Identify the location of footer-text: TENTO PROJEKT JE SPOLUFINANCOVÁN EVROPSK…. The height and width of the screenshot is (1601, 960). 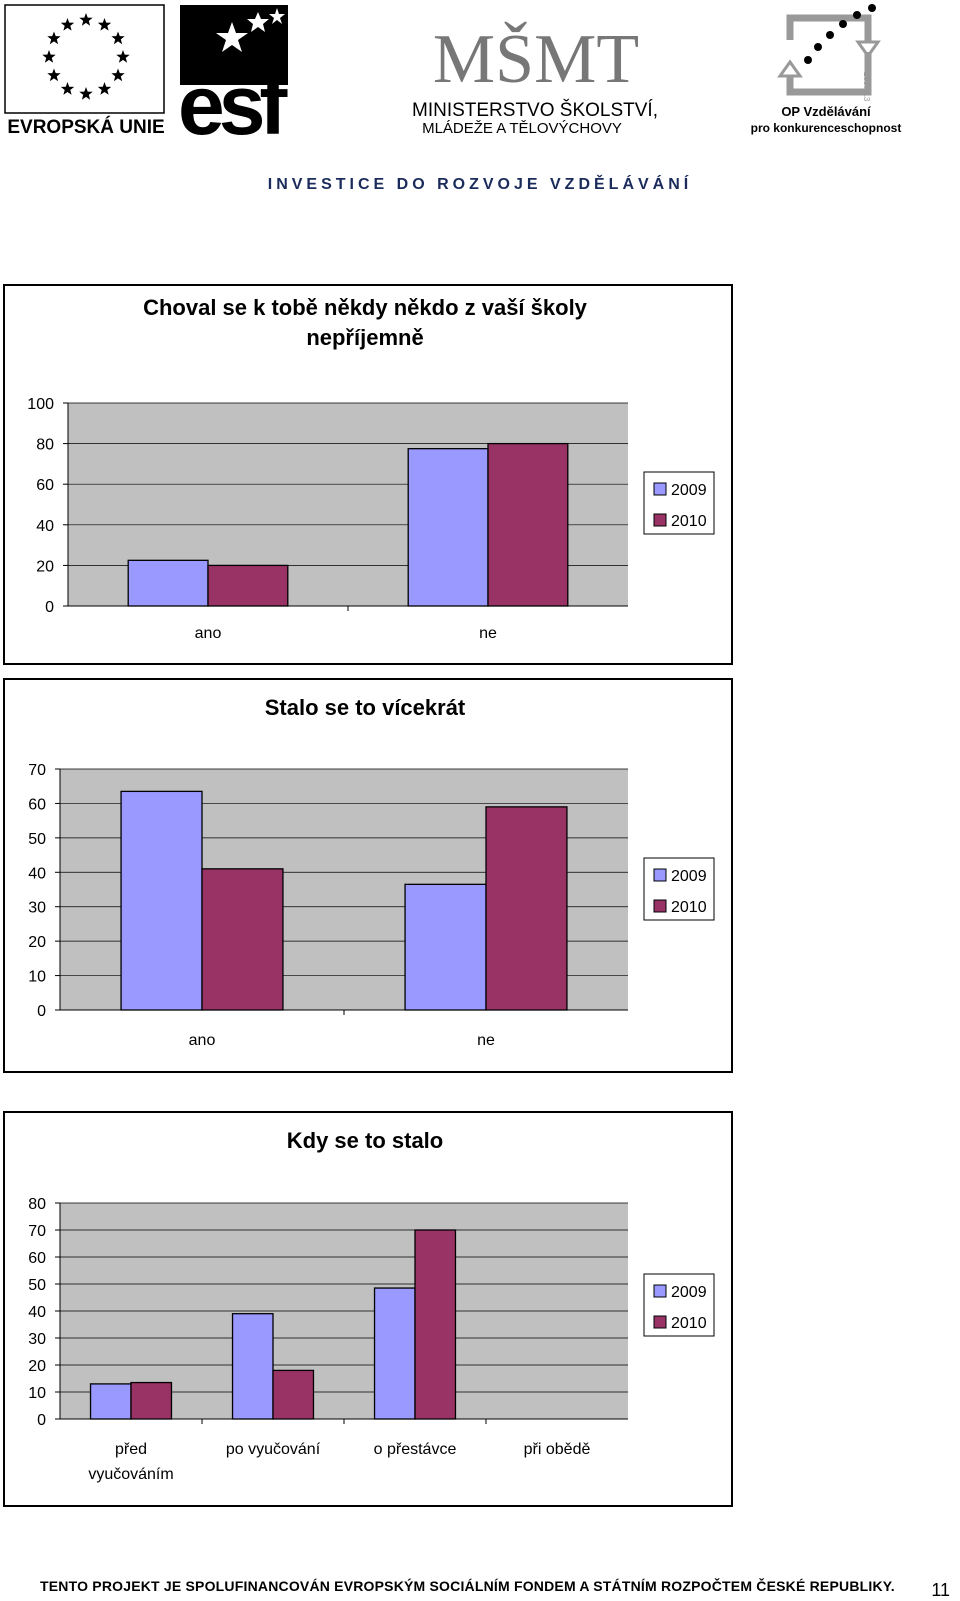
(467, 1586).